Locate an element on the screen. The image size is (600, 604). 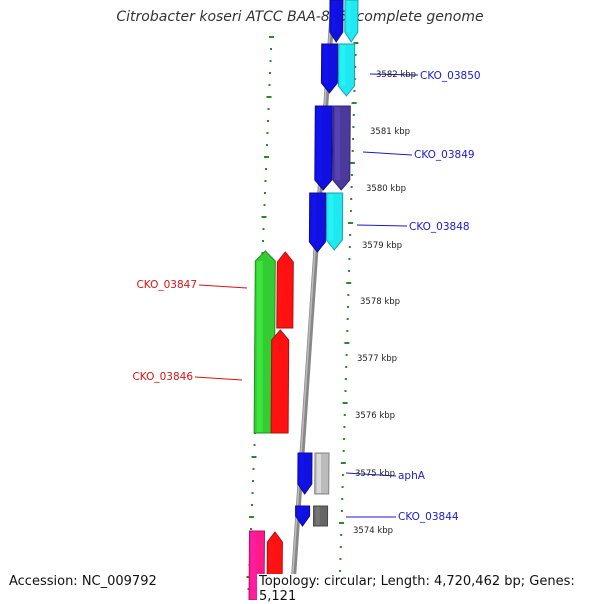
forward-gene-top-outer-body is located at coordinates (351, 21).